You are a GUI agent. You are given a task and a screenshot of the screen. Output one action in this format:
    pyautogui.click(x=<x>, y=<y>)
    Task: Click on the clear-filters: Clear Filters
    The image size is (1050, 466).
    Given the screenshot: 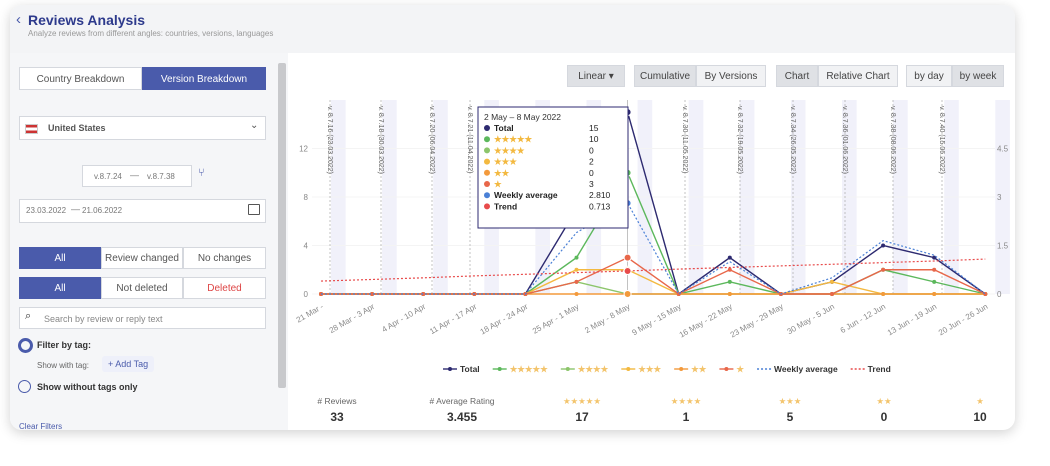 What is the action you would take?
    pyautogui.click(x=41, y=426)
    